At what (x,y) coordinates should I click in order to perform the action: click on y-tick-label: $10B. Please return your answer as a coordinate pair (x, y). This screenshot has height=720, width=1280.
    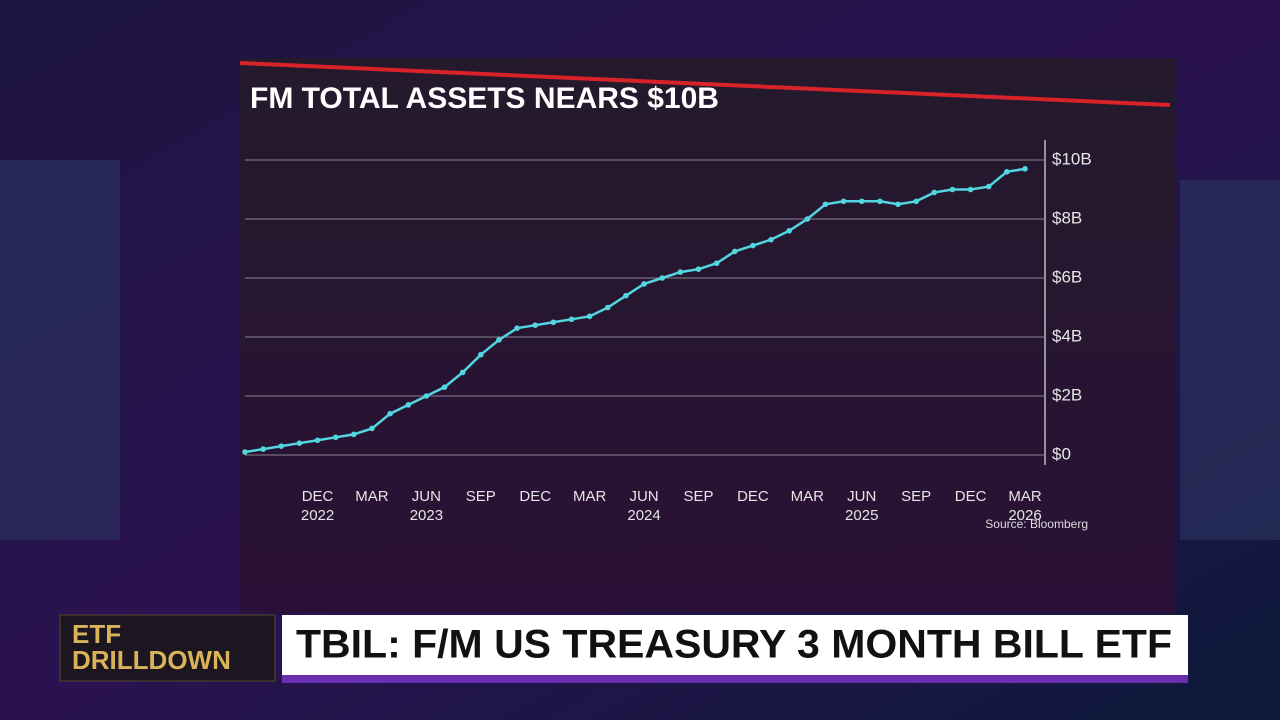
    Looking at the image, I should click on (1072, 158).